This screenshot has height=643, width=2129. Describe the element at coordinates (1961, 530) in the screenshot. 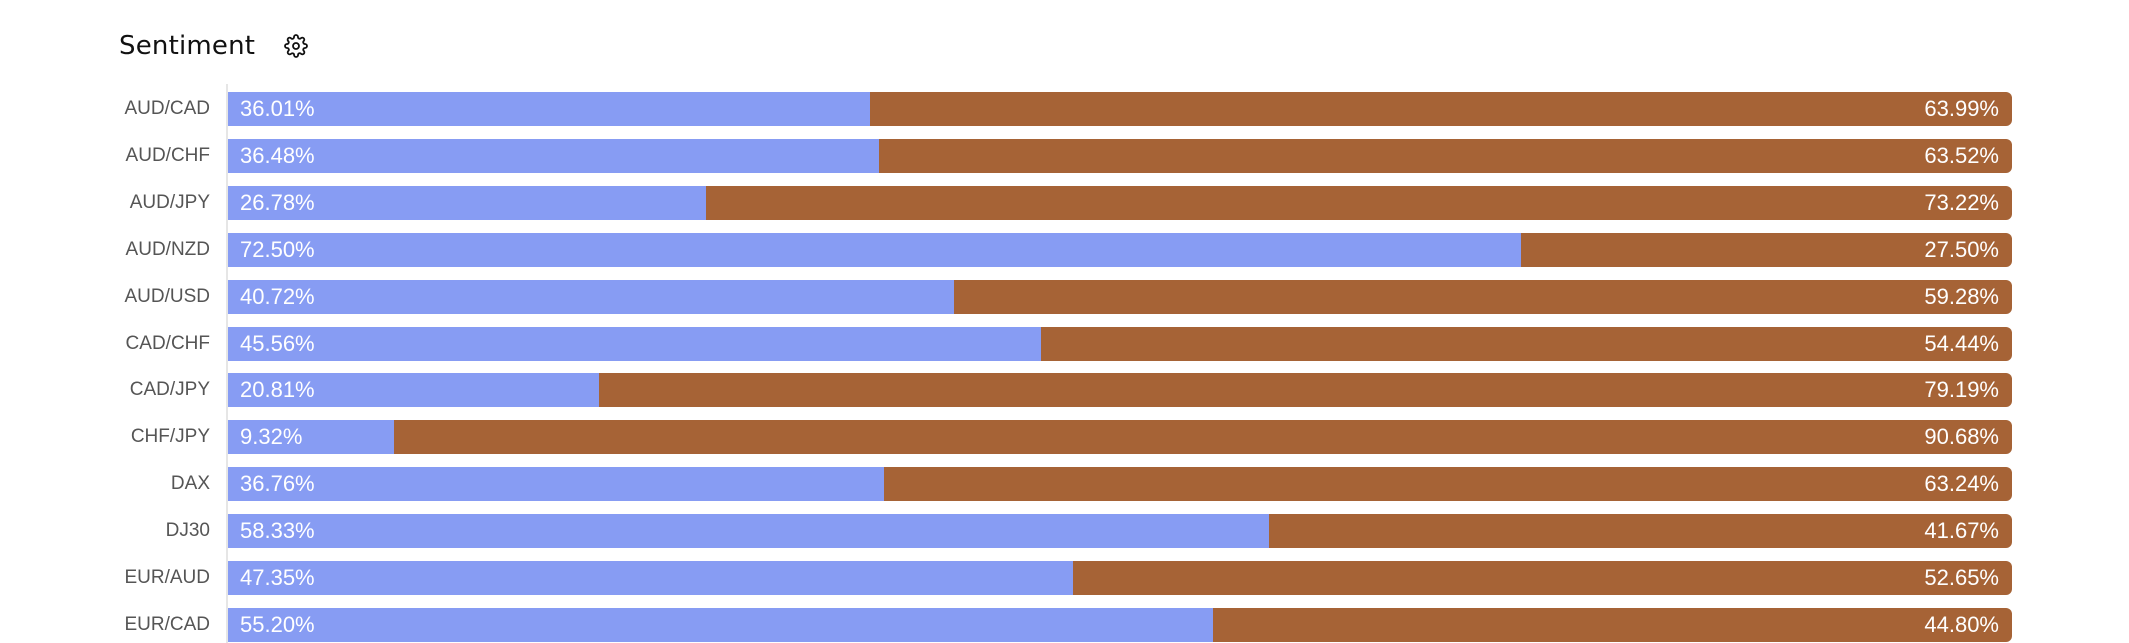

I see `data-label-short: 41.67%` at that location.